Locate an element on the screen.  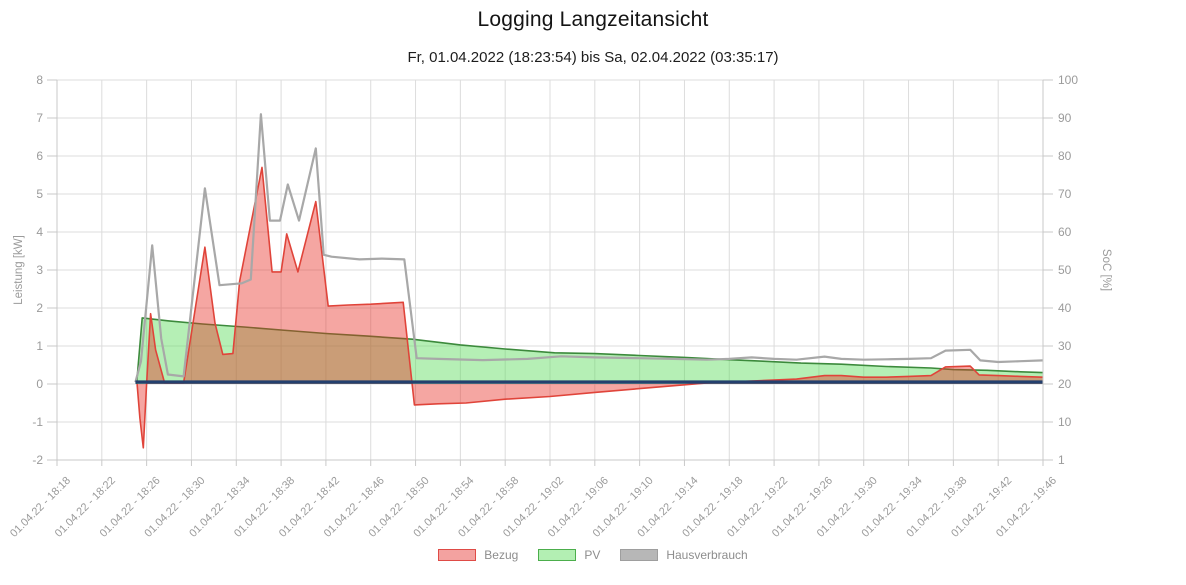
y-right-tick-label: 40 is located at coordinates (1065, 308).